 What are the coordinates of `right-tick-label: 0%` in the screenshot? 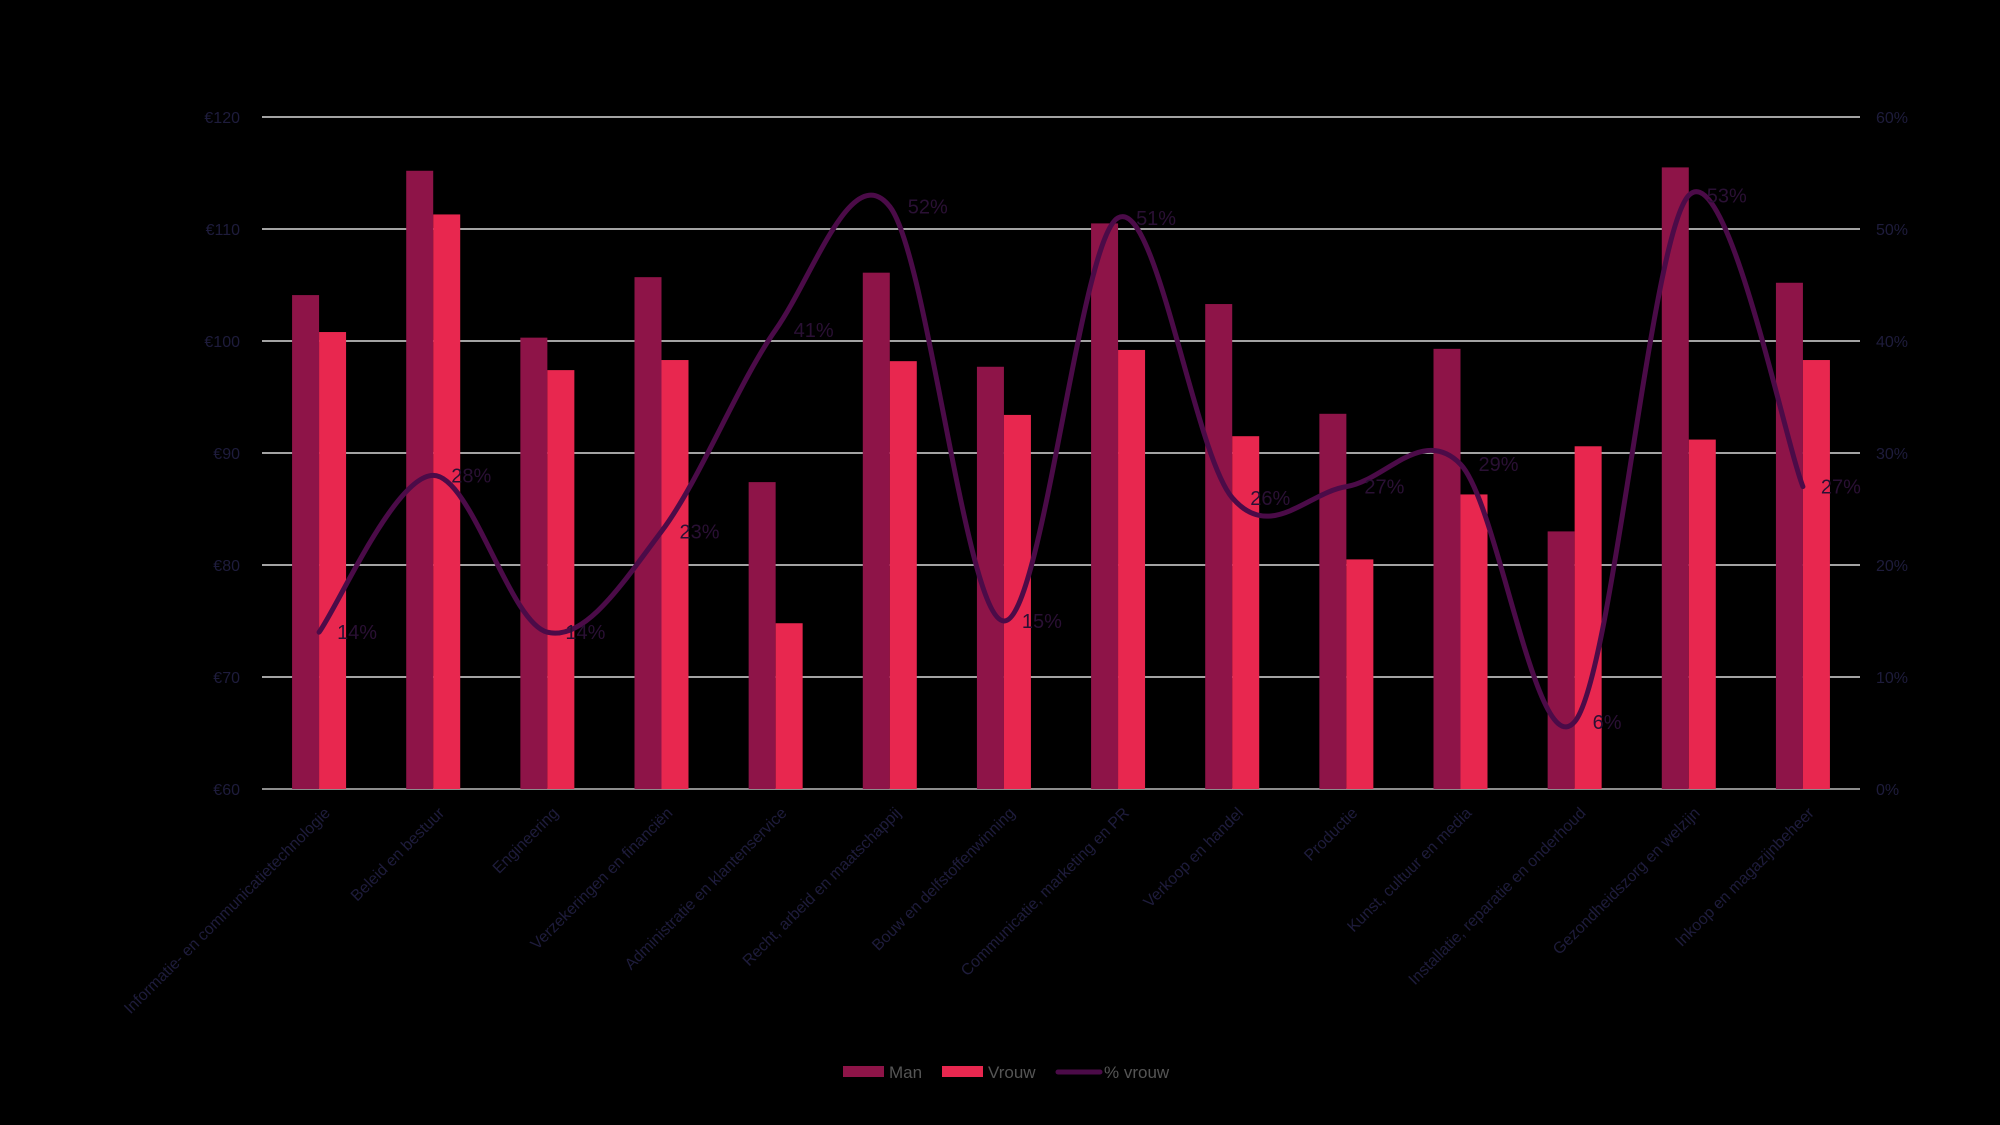 It's located at (1887, 790).